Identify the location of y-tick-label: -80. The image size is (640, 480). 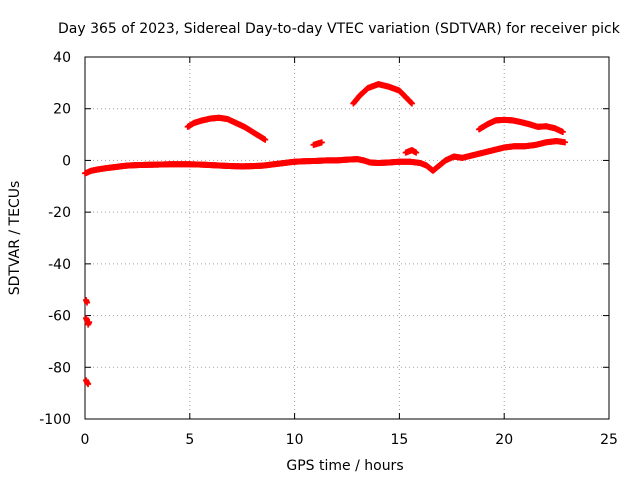
(59, 368).